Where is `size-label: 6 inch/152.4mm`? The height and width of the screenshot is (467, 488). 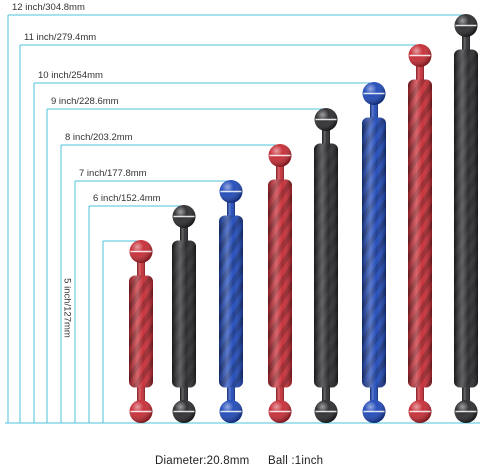
size-label: 6 inch/152.4mm is located at coordinates (127, 198).